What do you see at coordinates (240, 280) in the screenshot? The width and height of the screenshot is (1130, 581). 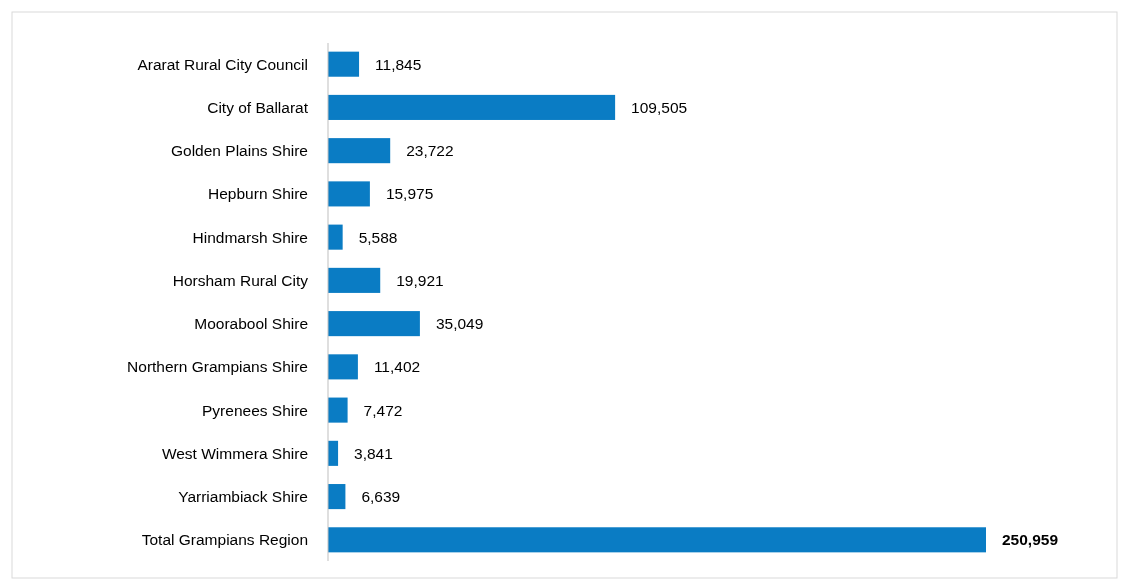 I see `y-tick-label: Horsham Rural City` at bounding box center [240, 280].